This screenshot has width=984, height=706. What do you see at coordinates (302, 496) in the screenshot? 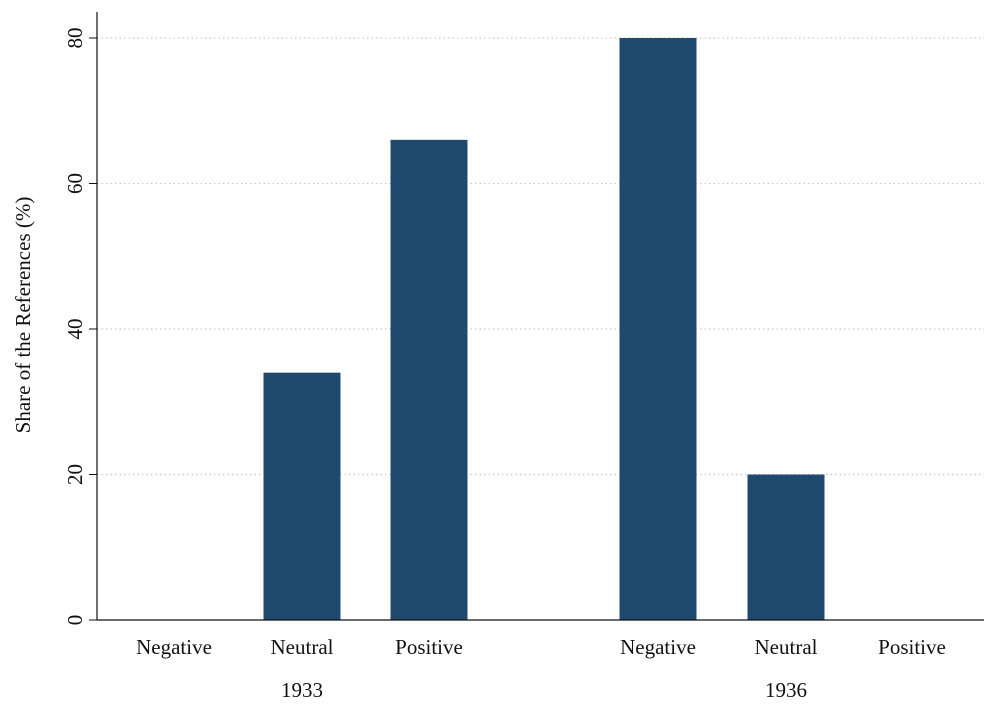
I see `bar-1933-neutral` at bounding box center [302, 496].